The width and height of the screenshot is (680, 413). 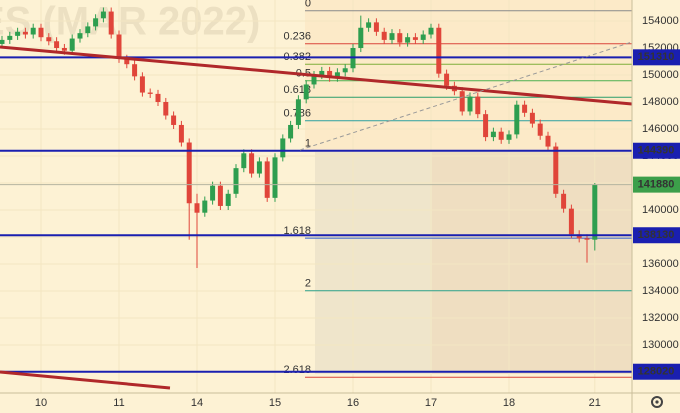 I want to click on y-tick-label: 154000, so click(x=660, y=21).